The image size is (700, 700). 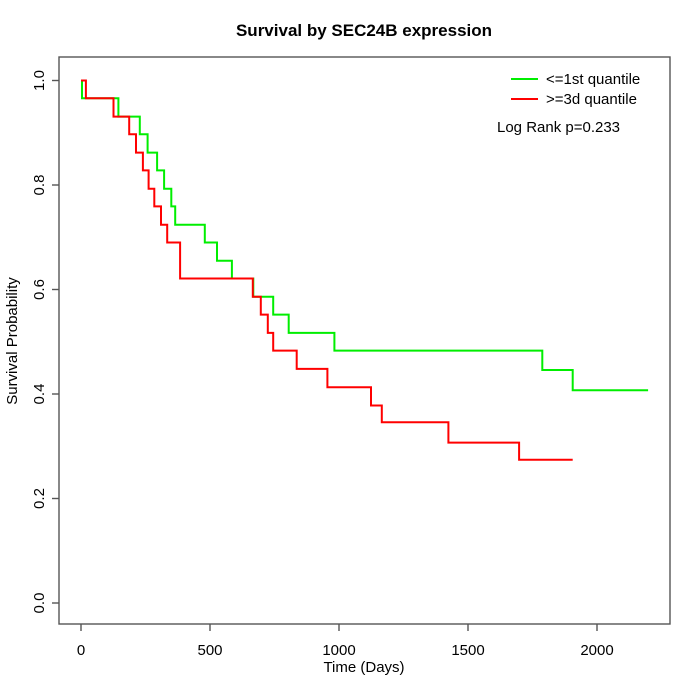 What do you see at coordinates (39, 394) in the screenshot?
I see `y-tick-label: 0.4` at bounding box center [39, 394].